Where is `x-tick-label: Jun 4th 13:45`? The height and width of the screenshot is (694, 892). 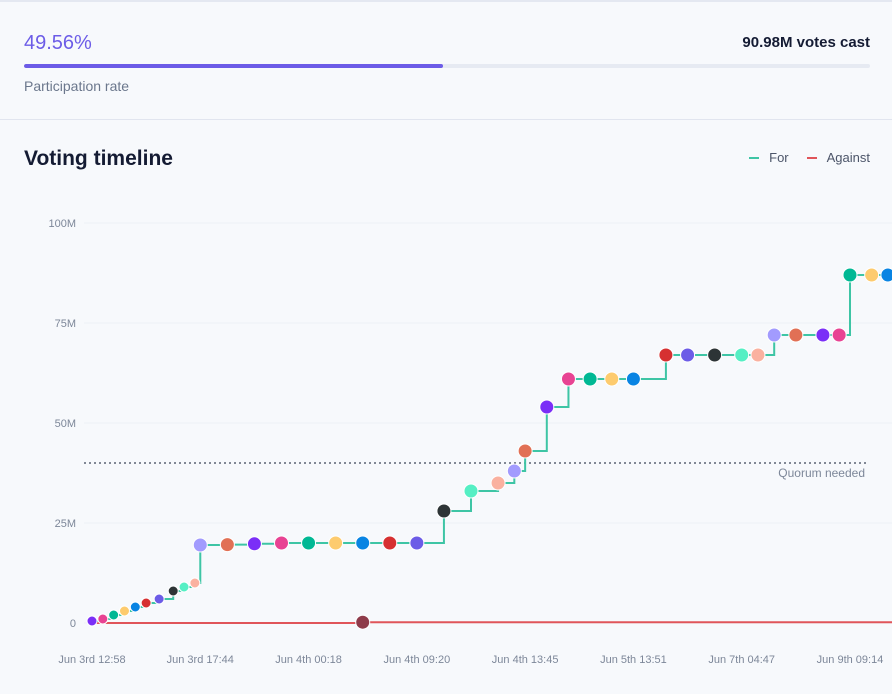
x-tick-label: Jun 4th 13:45 is located at coordinates (525, 660).